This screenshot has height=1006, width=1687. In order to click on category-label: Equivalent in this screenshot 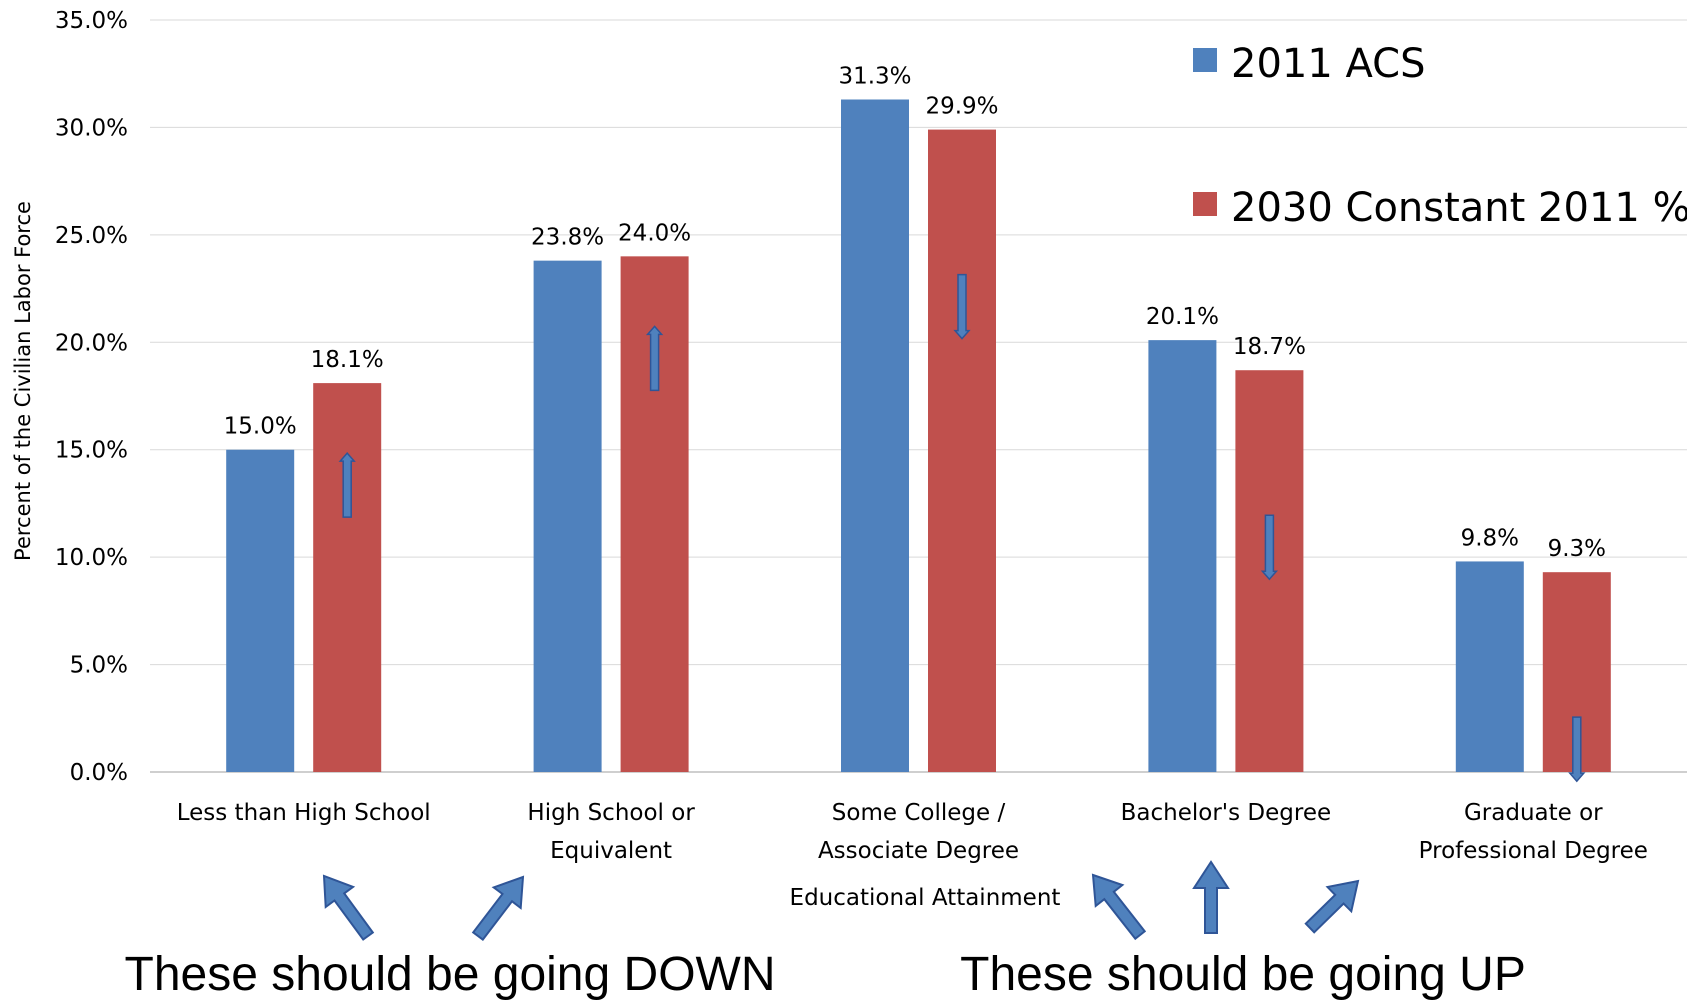, I will do `click(611, 851)`.